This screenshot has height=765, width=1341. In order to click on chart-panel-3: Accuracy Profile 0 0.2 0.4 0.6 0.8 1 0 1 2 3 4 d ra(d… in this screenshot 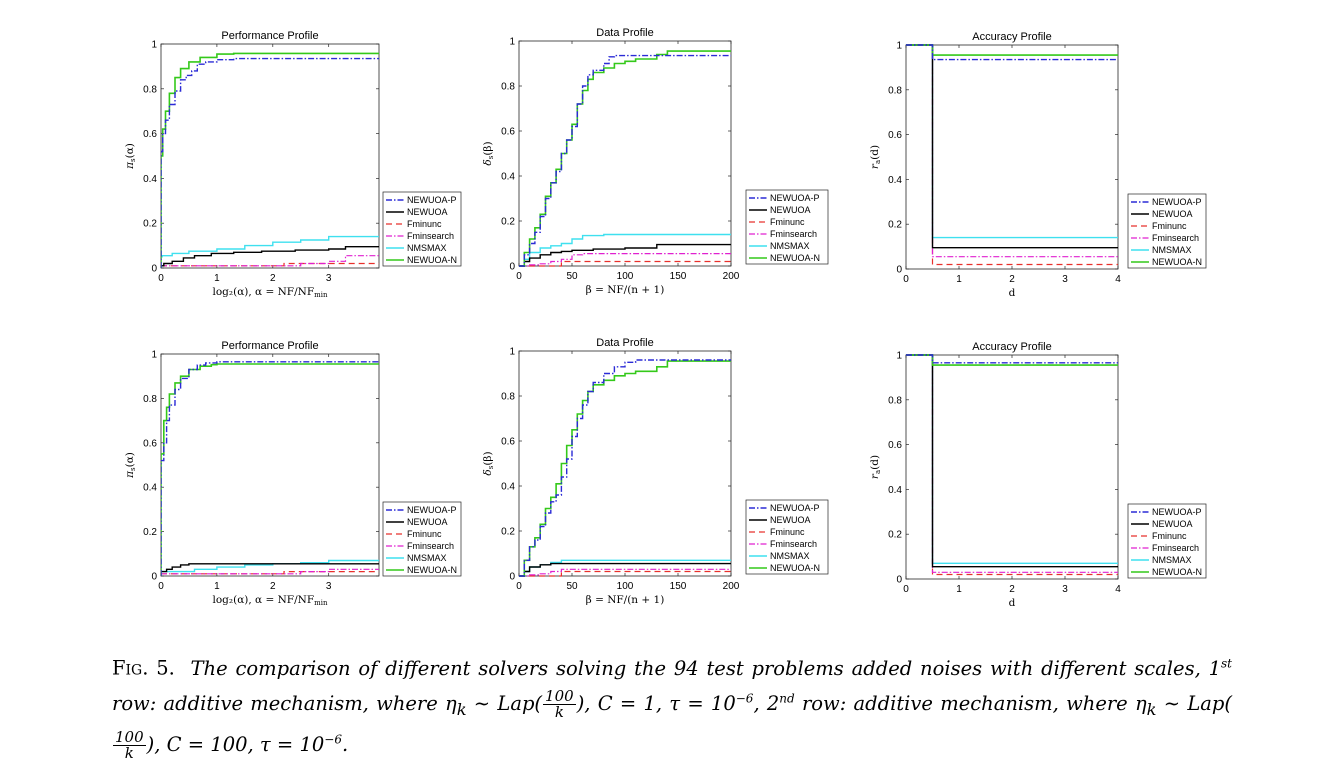, I will do `click(1038, 165)`.